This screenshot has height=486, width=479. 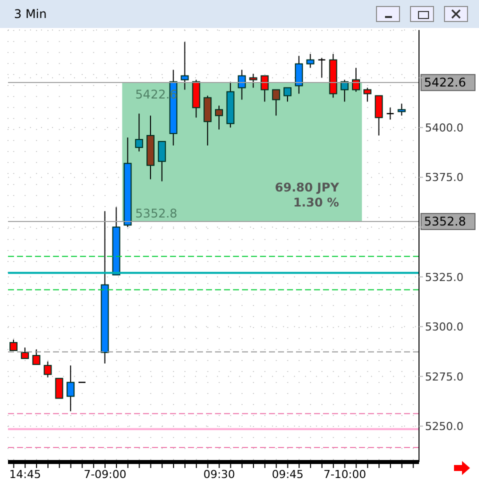 What do you see at coordinates (444, 377) in the screenshot?
I see `y-tick-label: 5275.0` at bounding box center [444, 377].